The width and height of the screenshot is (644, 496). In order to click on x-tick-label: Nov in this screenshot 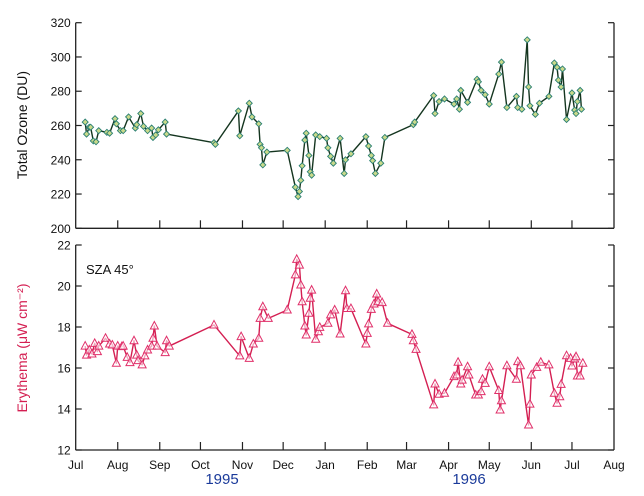, I will do `click(242, 465)`.